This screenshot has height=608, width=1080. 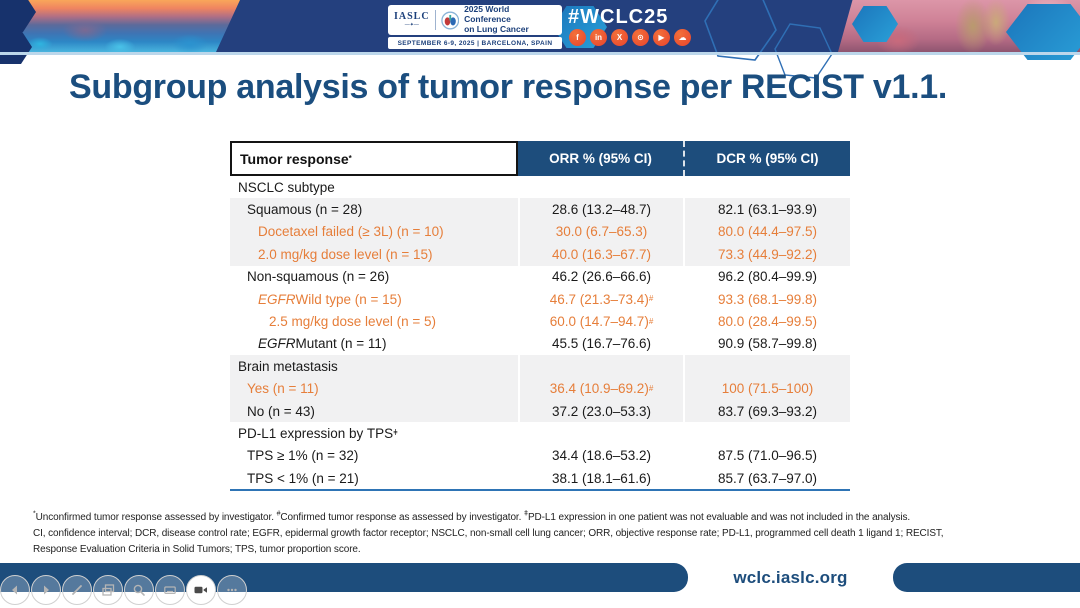 What do you see at coordinates (619, 37) in the screenshot?
I see `x-icon: X` at bounding box center [619, 37].